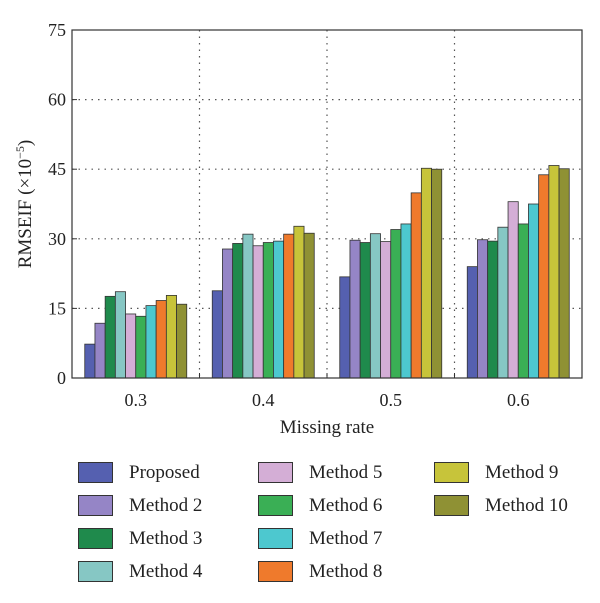 This screenshot has width=600, height=603. I want to click on bar-method-2-0.6, so click(483, 309).